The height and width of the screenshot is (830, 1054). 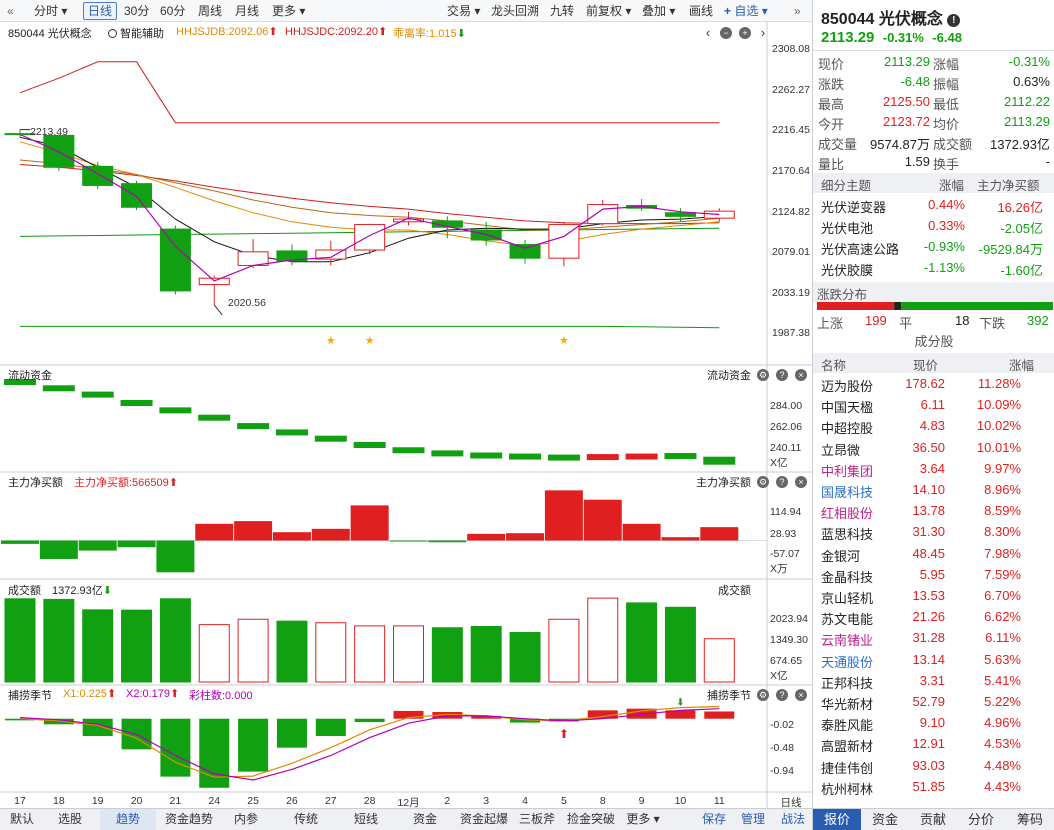 What do you see at coordinates (933, 247) in the screenshot?
I see `theme-row: 光伏高速公路 -0.93% -9529.84万` at bounding box center [933, 247].